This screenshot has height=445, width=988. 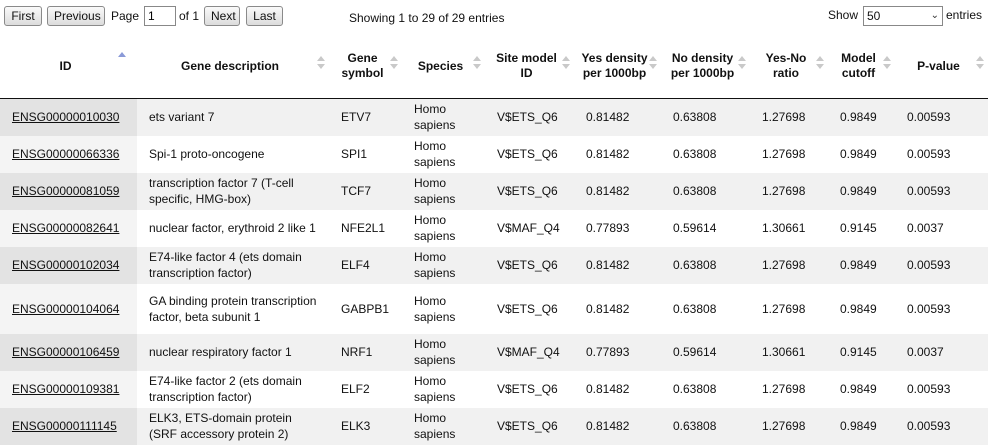 What do you see at coordinates (705, 66) in the screenshot?
I see `column-header-no-density: No density per 1000bp` at bounding box center [705, 66].